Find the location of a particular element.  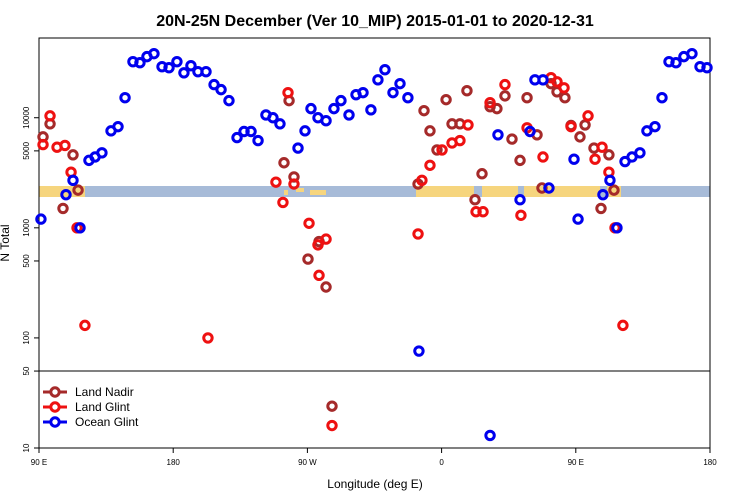

x-tick-label: 90 W is located at coordinates (307, 462).